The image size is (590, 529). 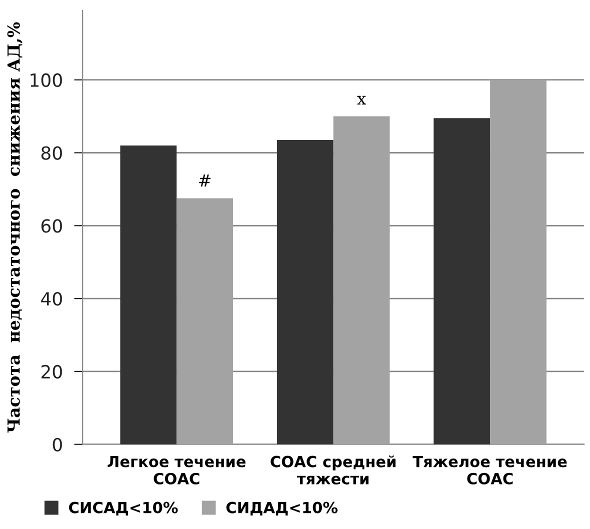 What do you see at coordinates (282, 509) in the screenshot?
I see `legend-label: СИДАД<10%` at bounding box center [282, 509].